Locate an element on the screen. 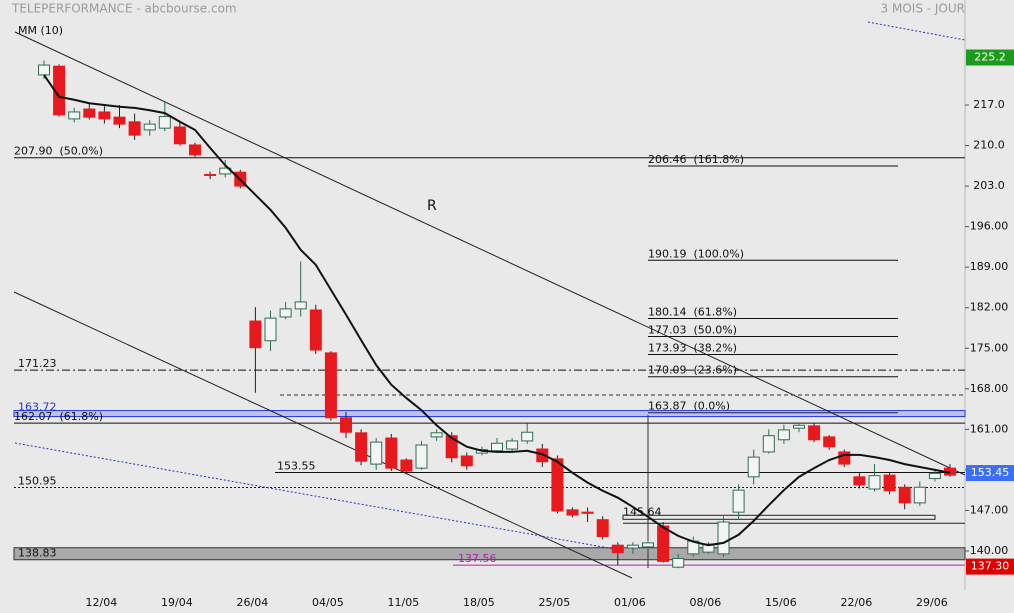 Image resolution: width=1014 pixels, height=613 pixels. level-label: 163.72 is located at coordinates (37, 407).